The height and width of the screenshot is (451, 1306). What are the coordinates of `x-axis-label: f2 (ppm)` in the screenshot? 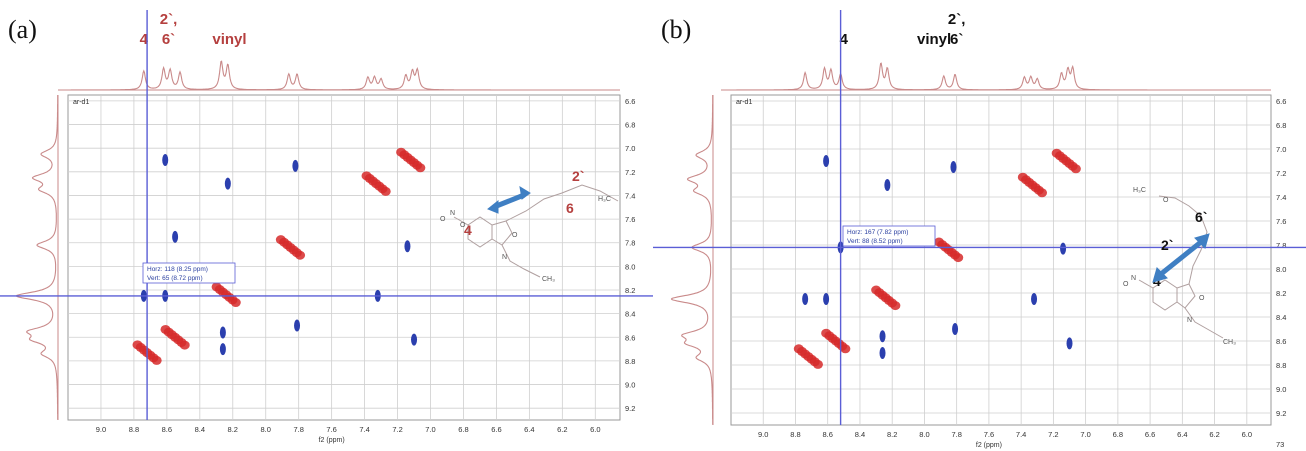 It's located at (332, 440).